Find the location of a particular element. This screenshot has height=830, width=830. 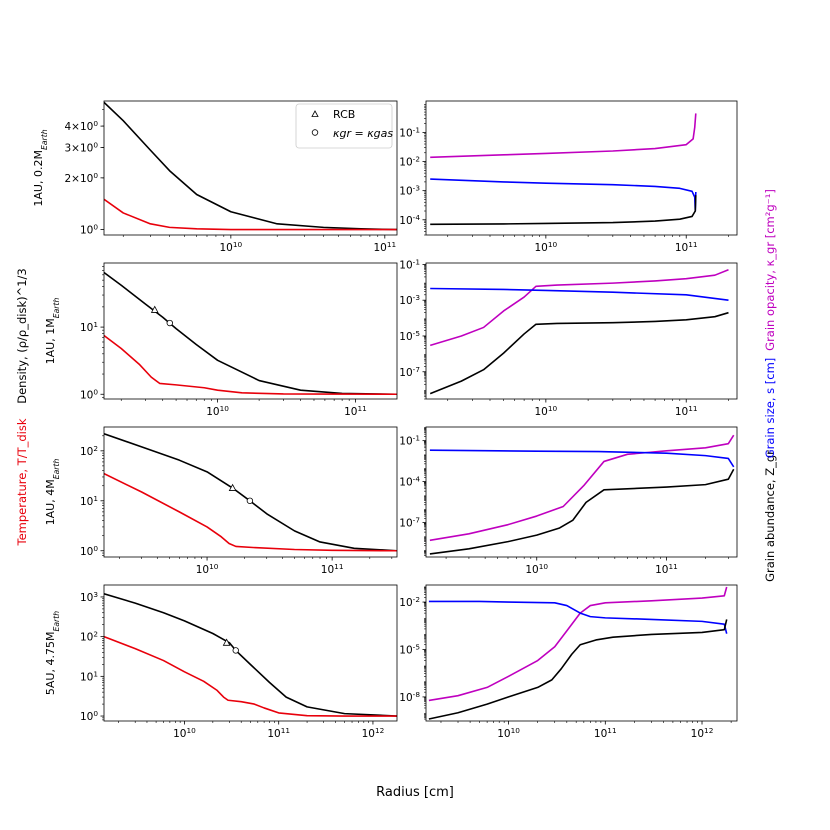

panel-r3-c1: 1010 1011 1012 10⁻⁸ 10⁻⁵ 10⁻² is located at coordinates (568, 662).